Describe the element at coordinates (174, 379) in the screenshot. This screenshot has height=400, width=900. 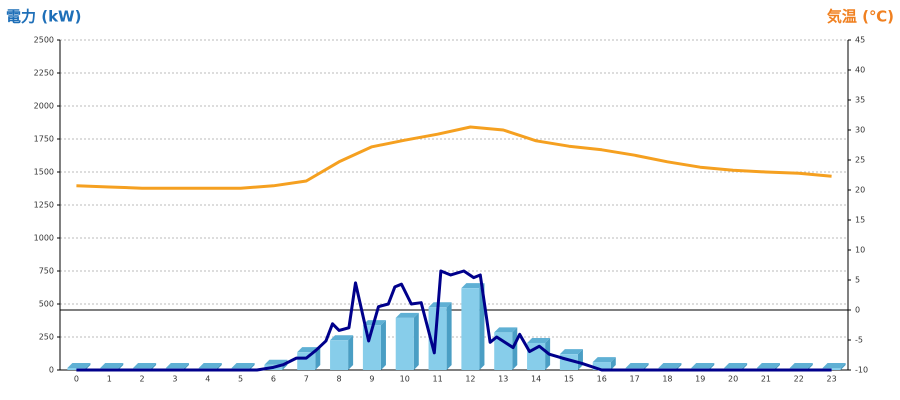
I see `x-tick-label: 3` at that location.